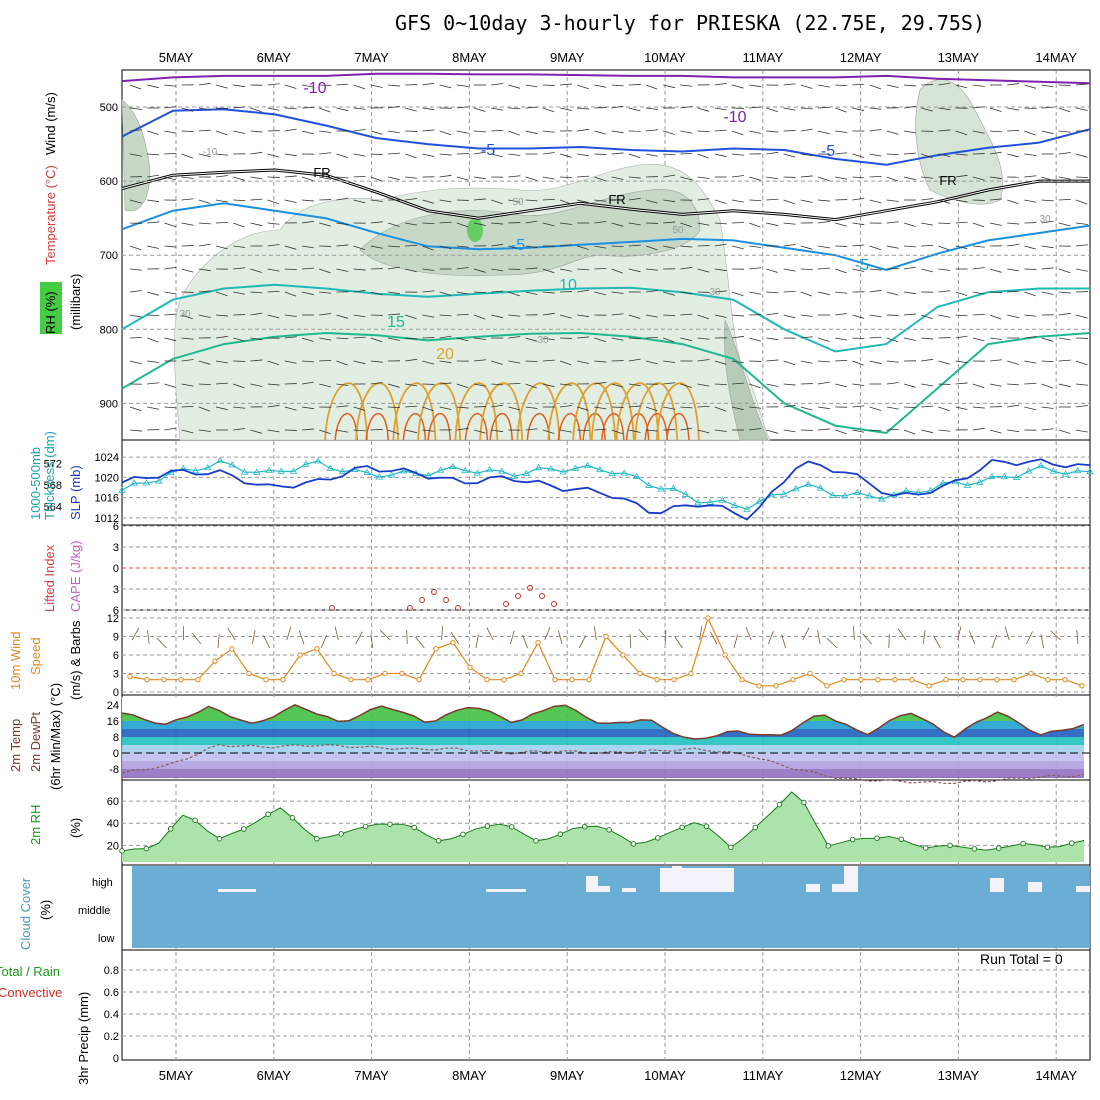 This screenshot has height=1100, width=1100. I want to click on cloud-gaps, so click(654, 879).